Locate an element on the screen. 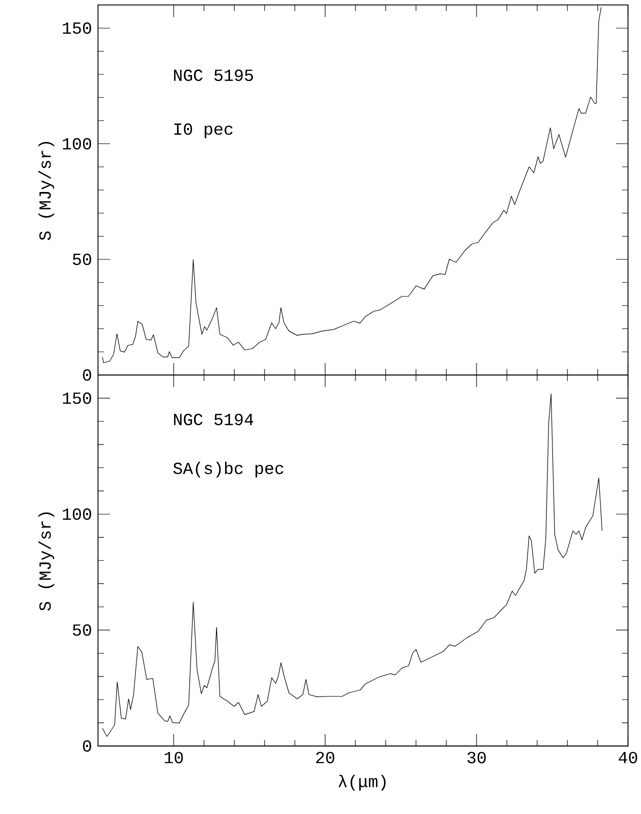 Image resolution: width=641 pixels, height=814 pixels. annotation: I0 pec is located at coordinates (203, 130).